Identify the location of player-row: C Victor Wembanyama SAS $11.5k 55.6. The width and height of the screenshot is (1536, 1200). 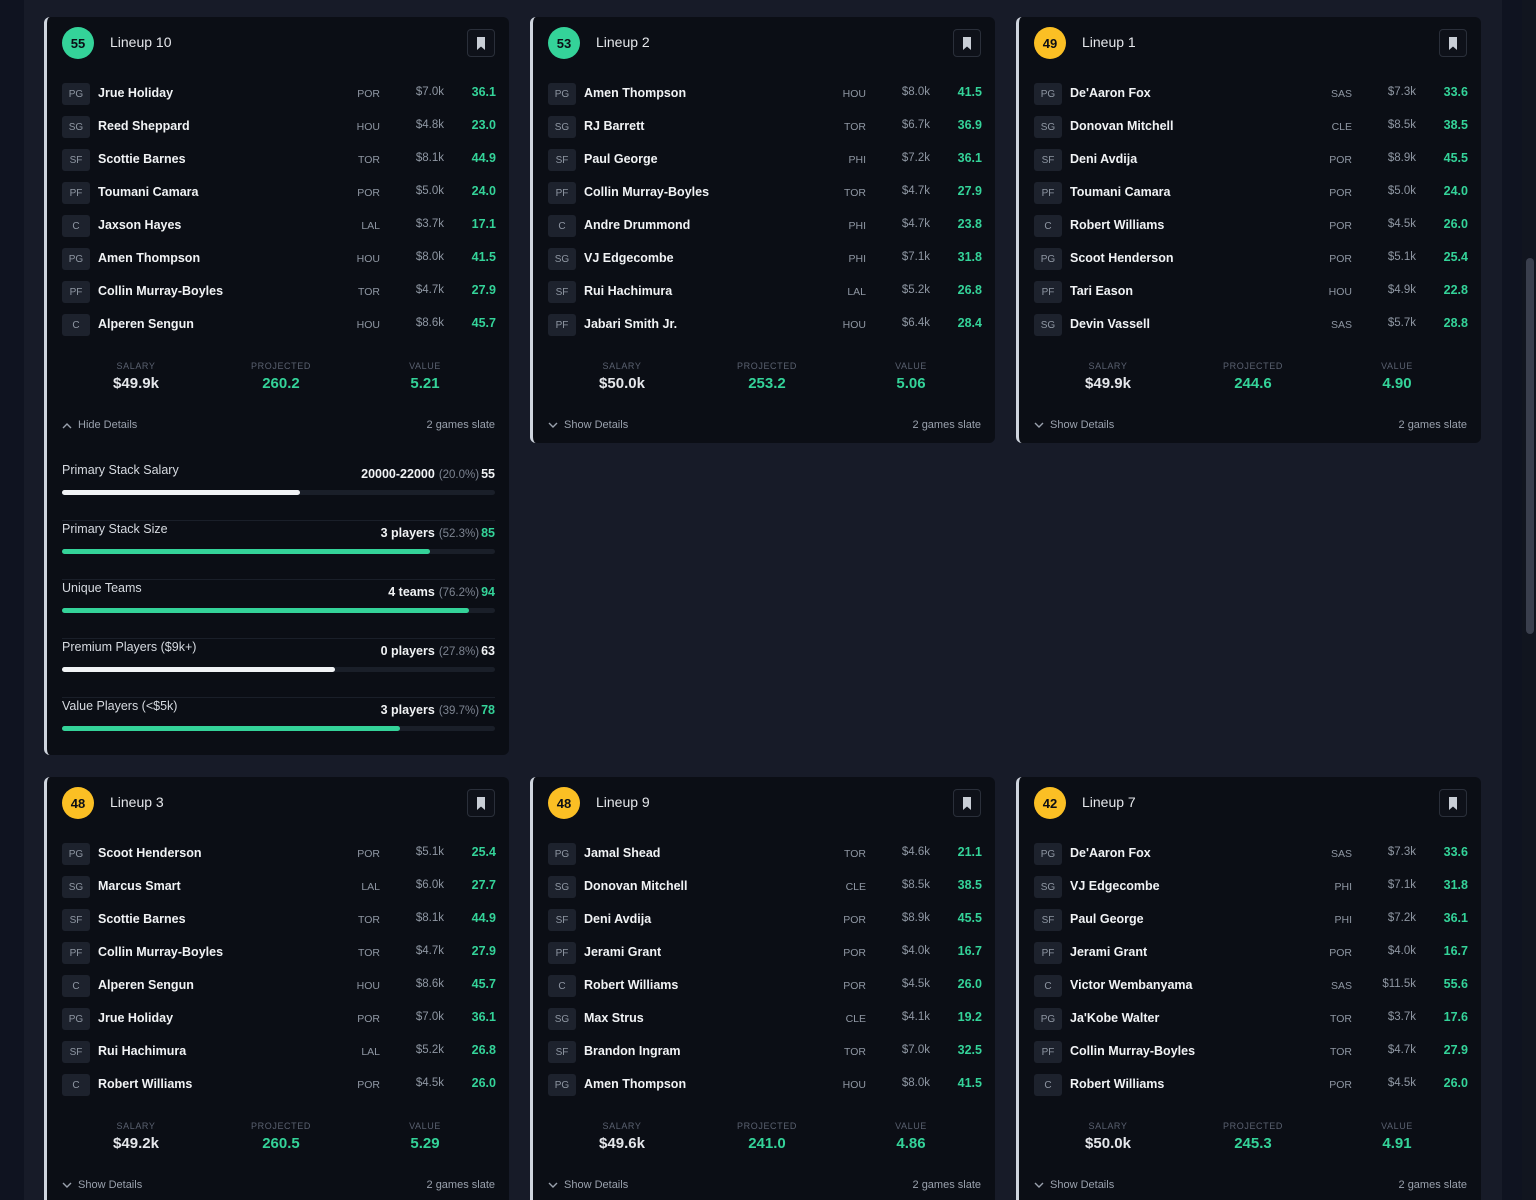
(1251, 986).